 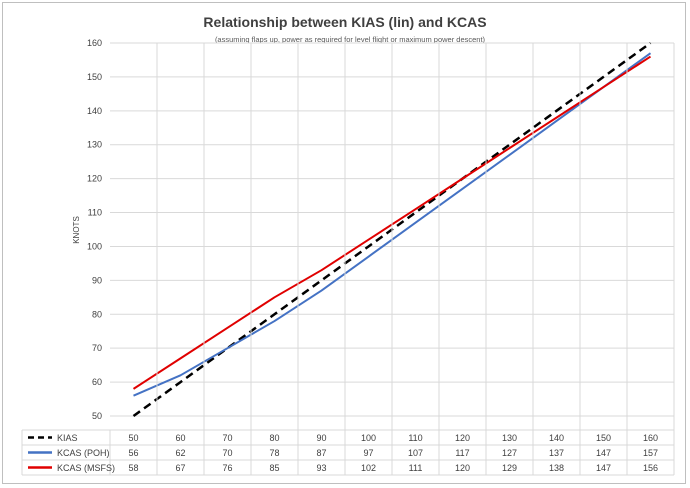 I want to click on table-cell: 56, so click(x=133, y=453).